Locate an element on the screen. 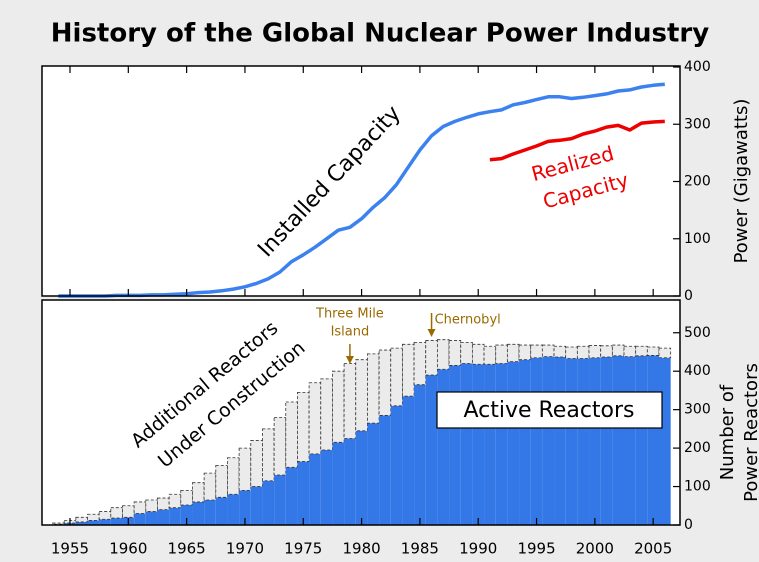  y-tick-label: 100 is located at coordinates (697, 239).